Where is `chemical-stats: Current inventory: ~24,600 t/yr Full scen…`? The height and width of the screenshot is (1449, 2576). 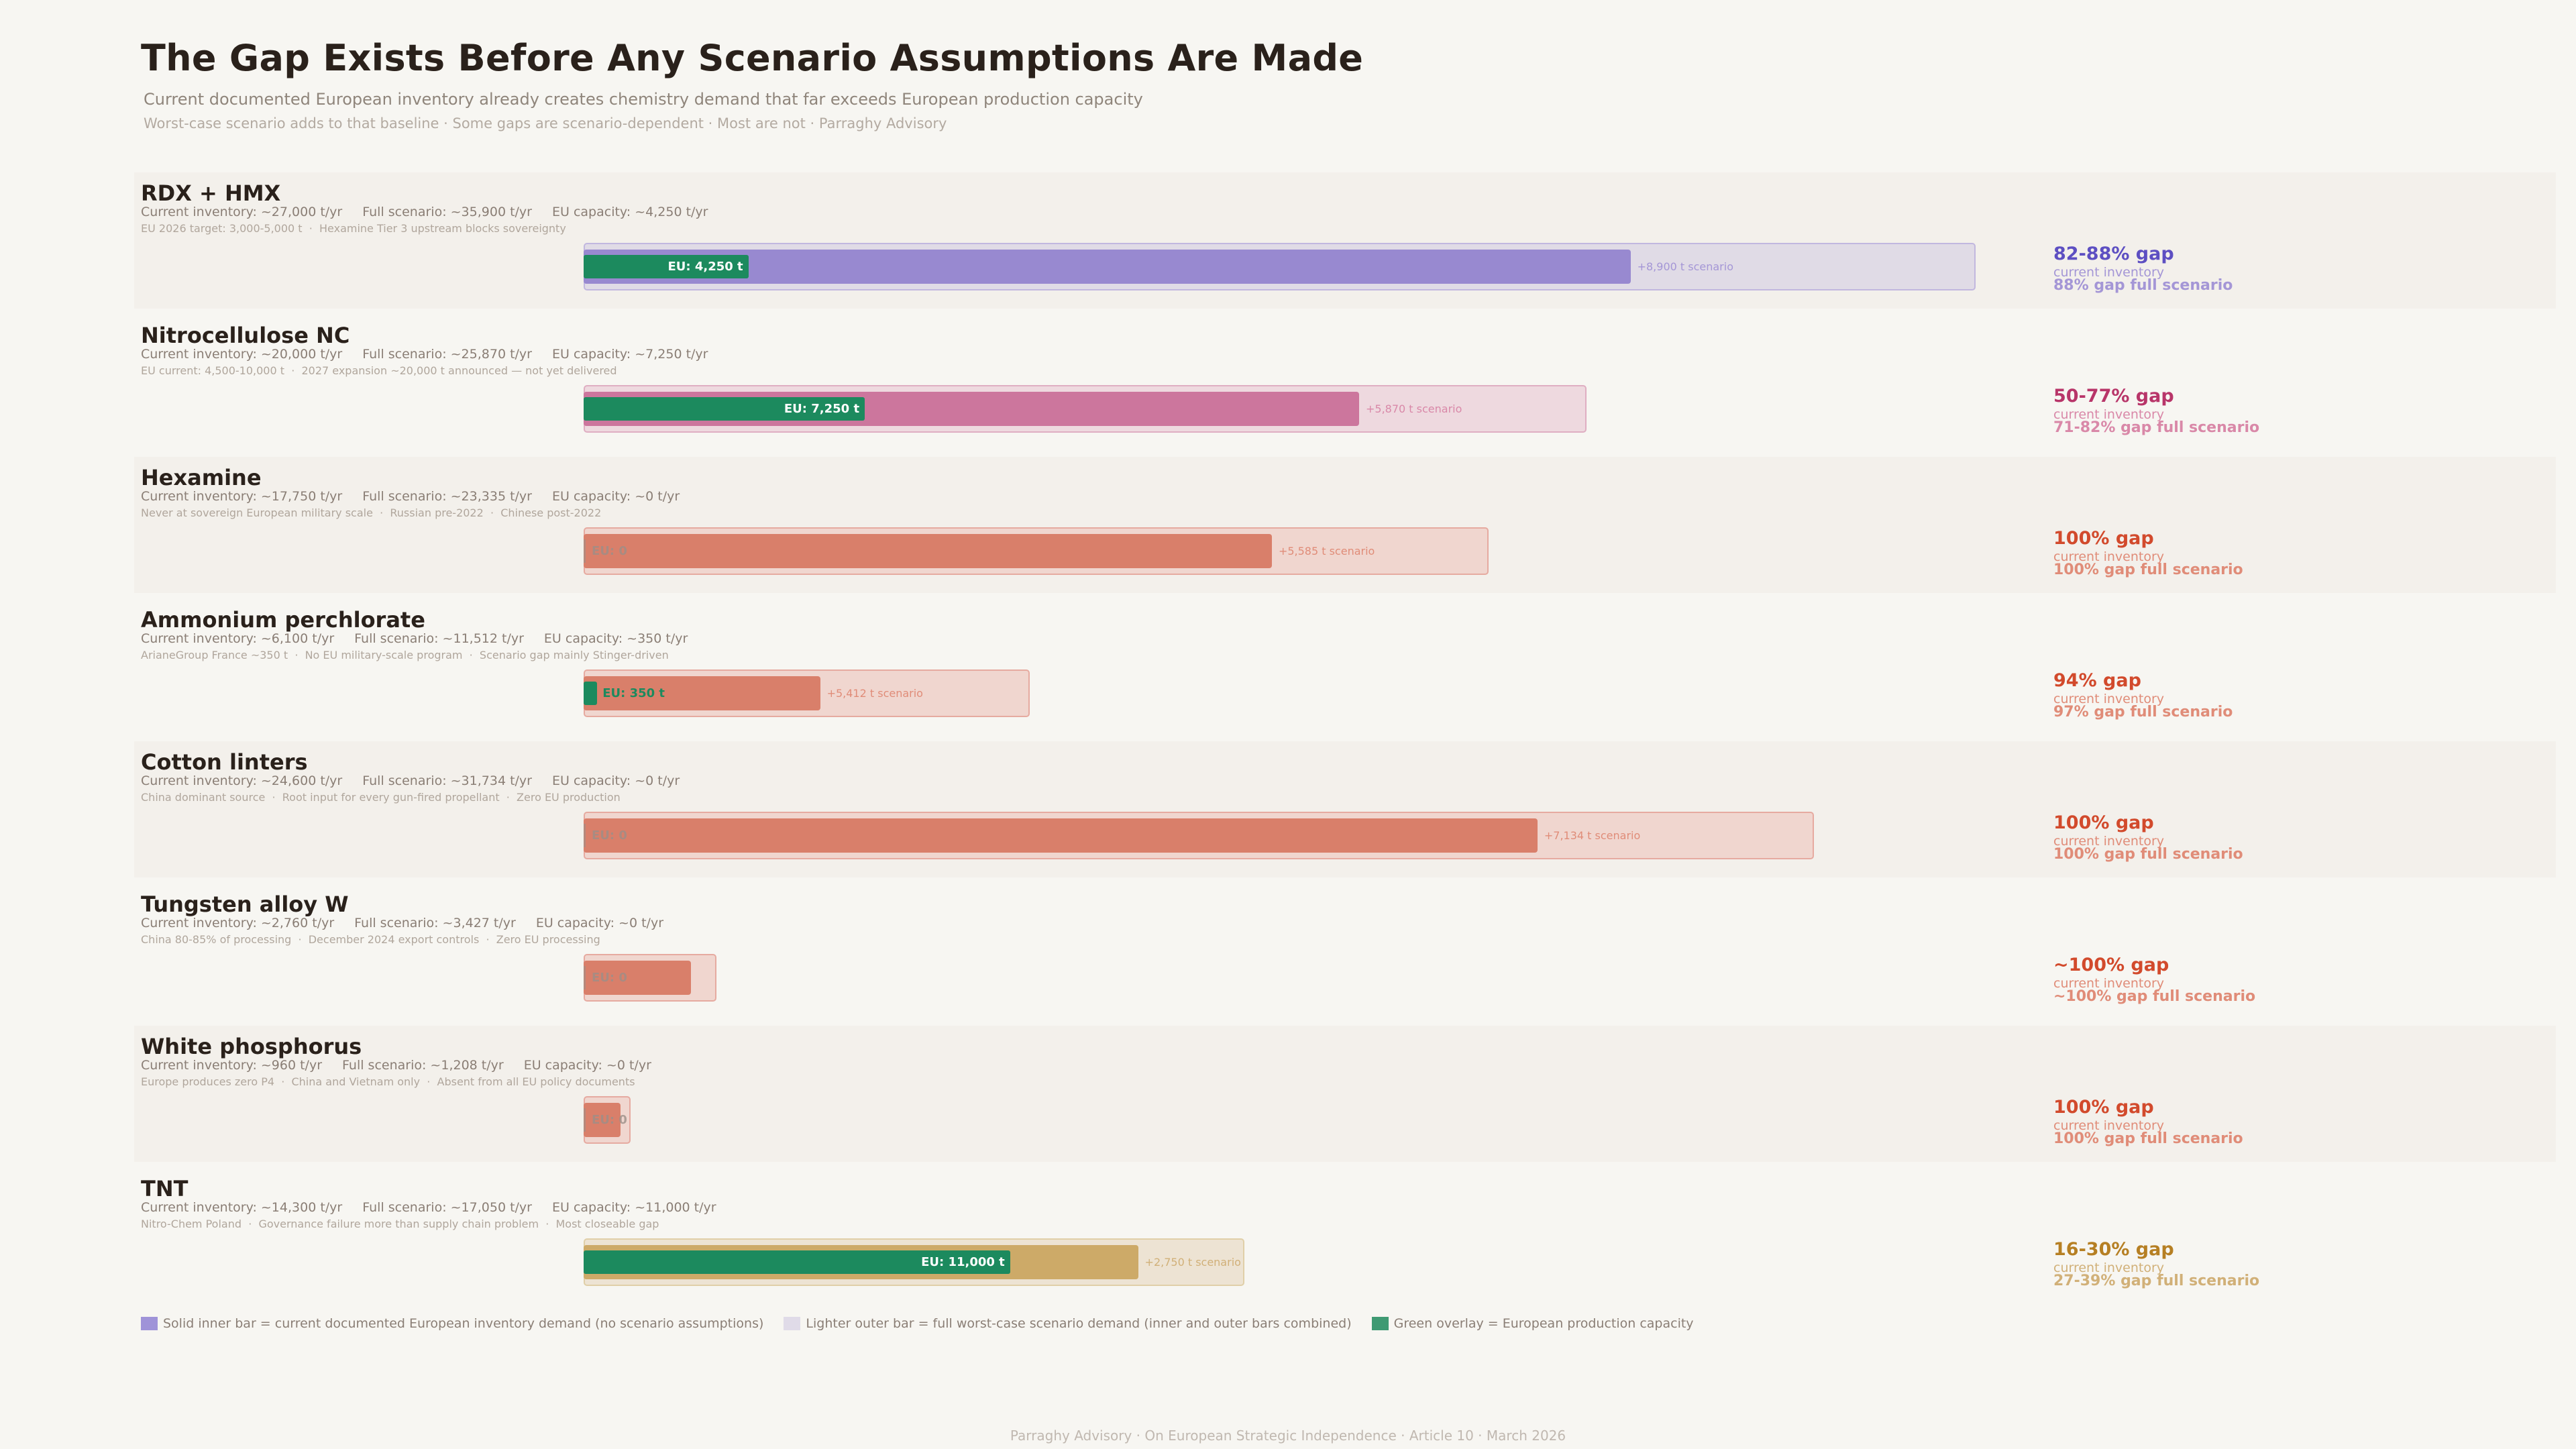 chemical-stats: Current inventory: ~24,600 t/yr Full scen… is located at coordinates (420, 780).